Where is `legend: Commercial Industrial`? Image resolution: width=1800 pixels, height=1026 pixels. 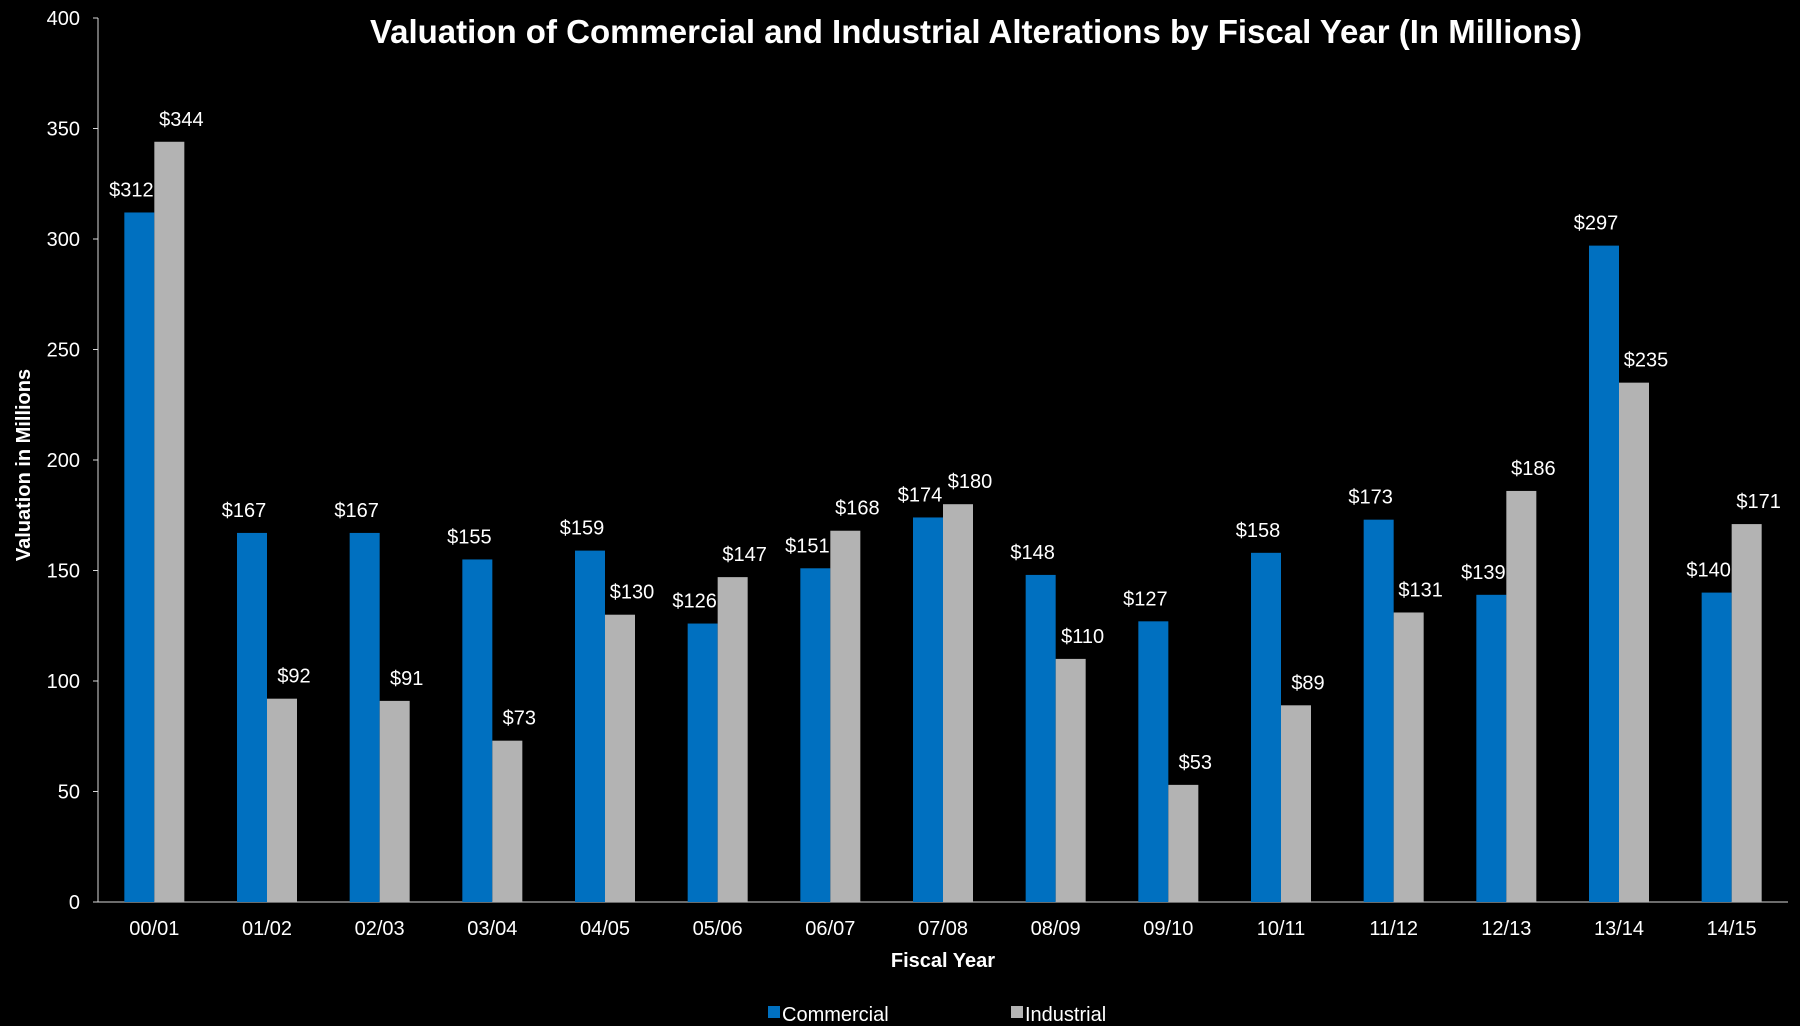
legend: Commercial Industrial is located at coordinates (937, 1015).